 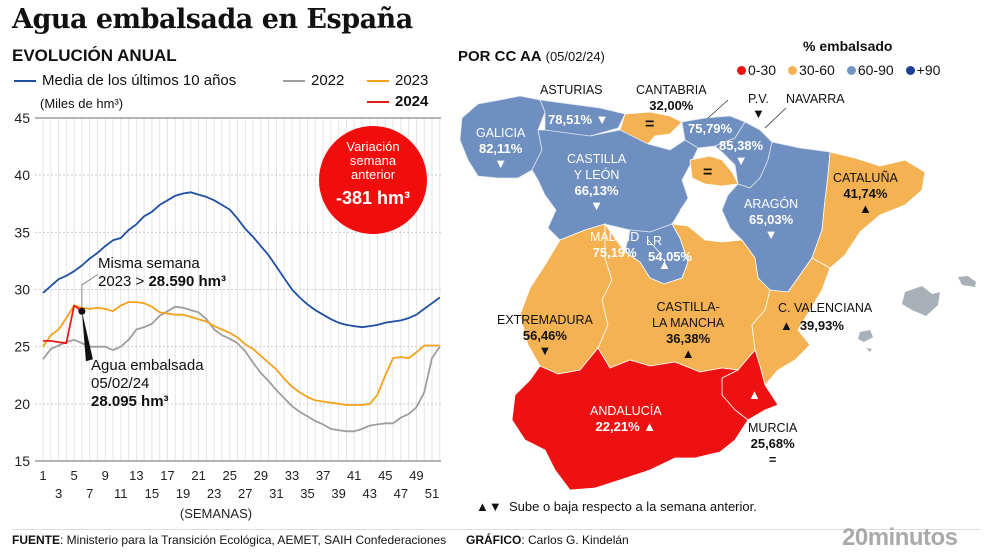 What do you see at coordinates (762, 70) in the screenshot?
I see `legend-label: 0-30` at bounding box center [762, 70].